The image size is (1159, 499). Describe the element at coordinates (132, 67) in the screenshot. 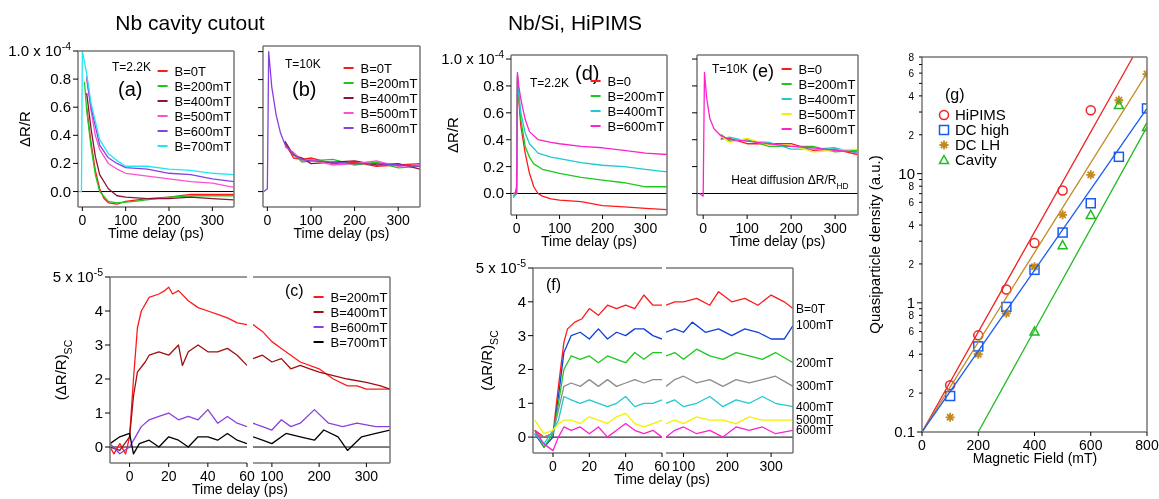

I see `annotation: T=2.2K` at that location.